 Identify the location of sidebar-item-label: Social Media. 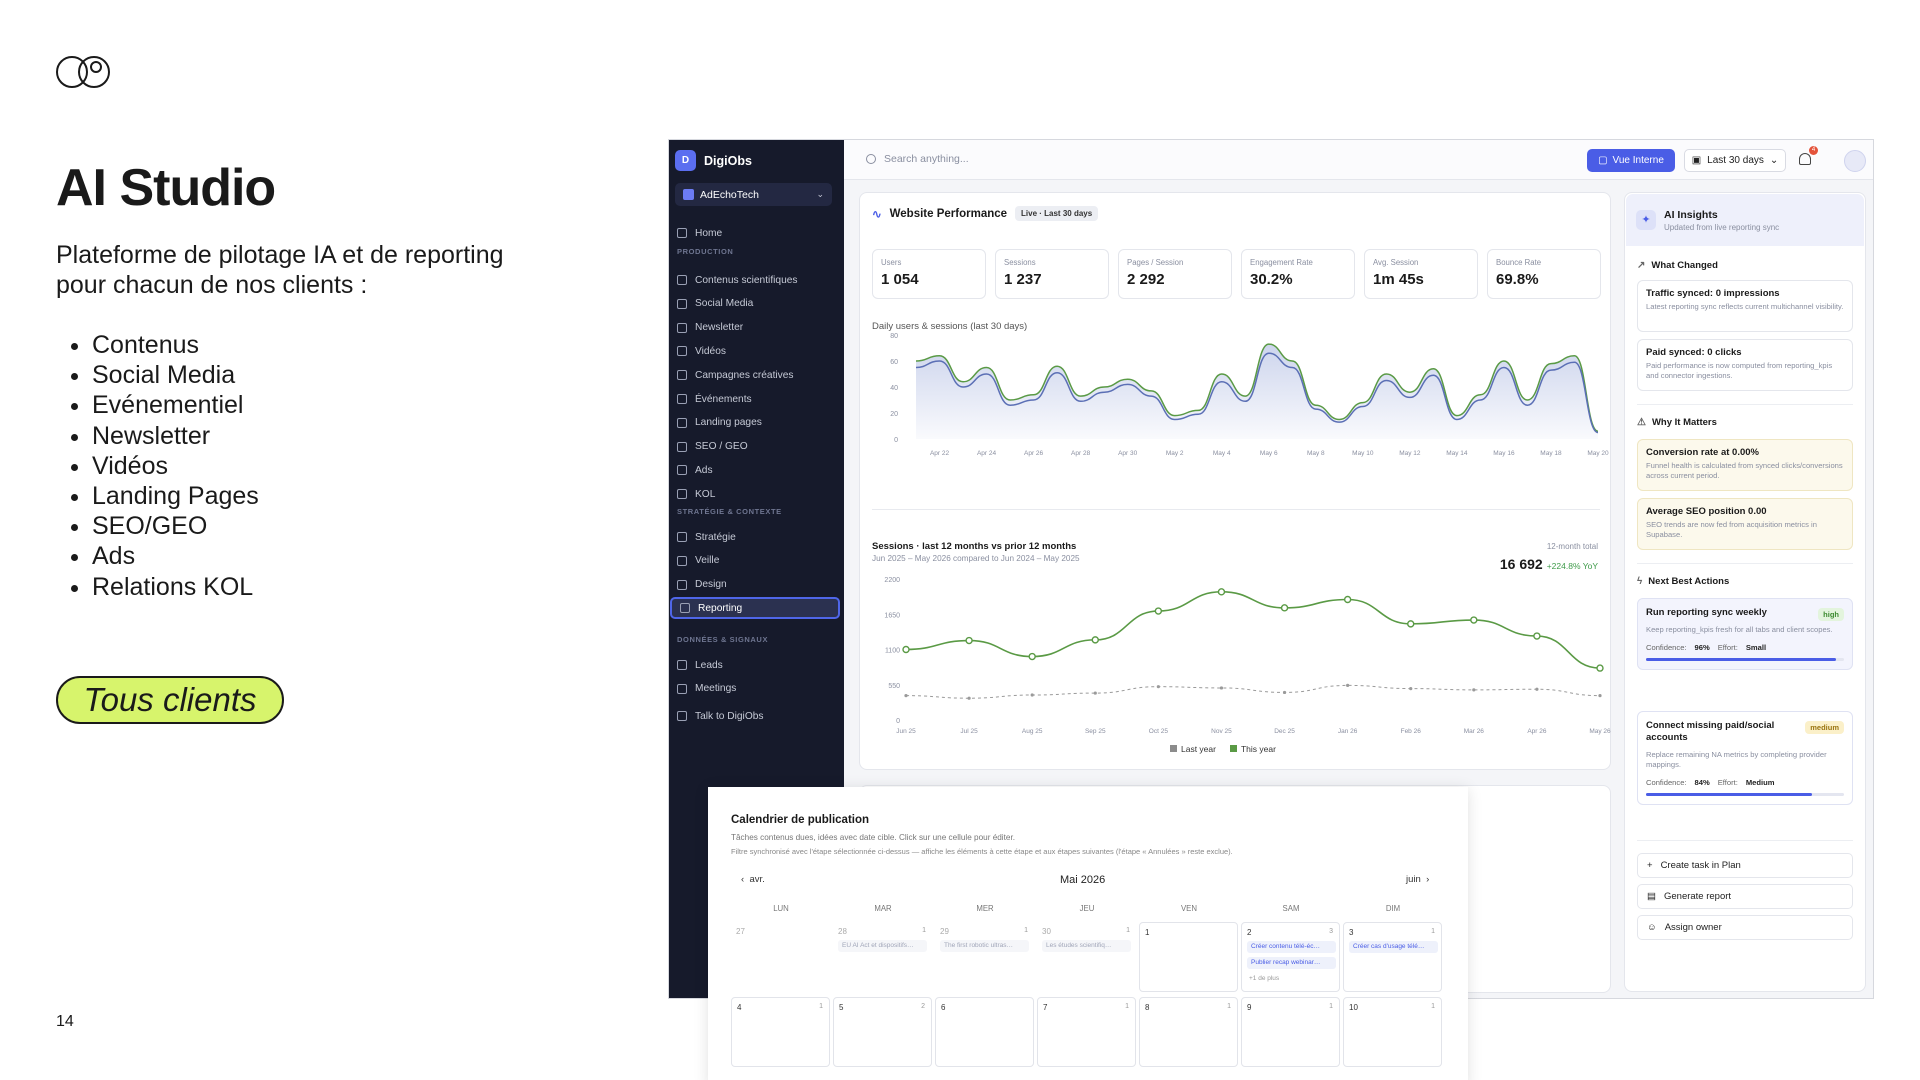
(724, 304).